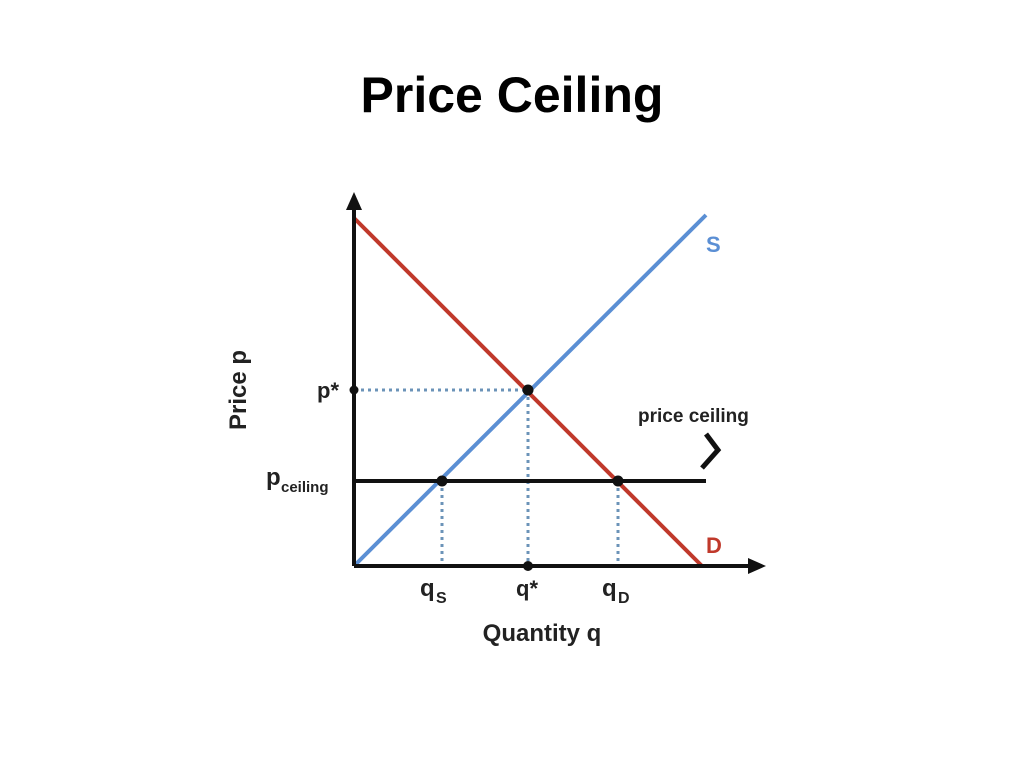  Describe the element at coordinates (305, 487) in the screenshot. I see `p-ceiling-subscript: ceiling` at that location.